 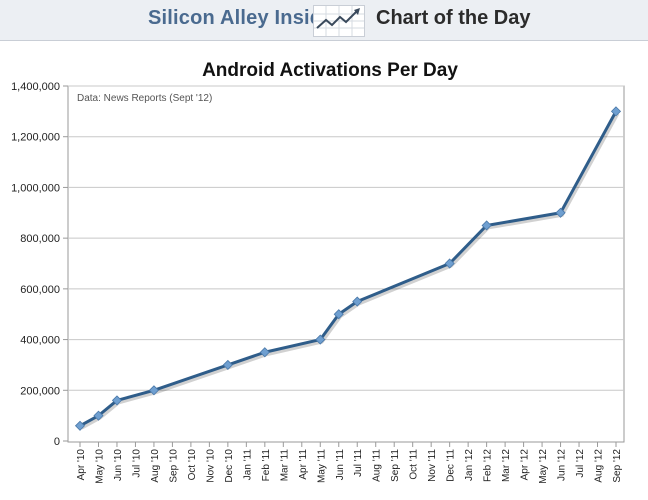 I want to click on x-tick-label: May '11, so click(x=321, y=466).